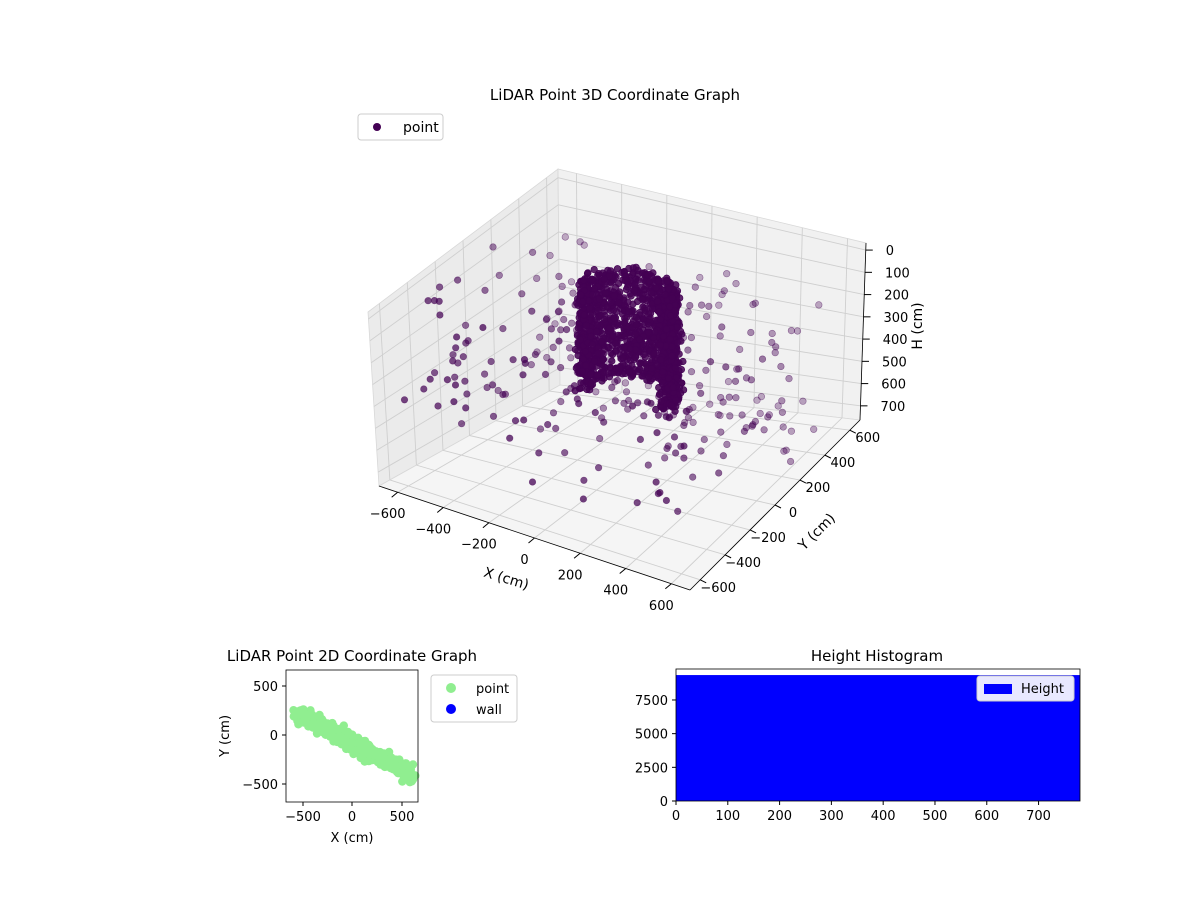 Image resolution: width=1200 pixels, height=900 pixels. What do you see at coordinates (651, 768) in the screenshot?
I see `y-tick-label-hist: 2500` at bounding box center [651, 768].